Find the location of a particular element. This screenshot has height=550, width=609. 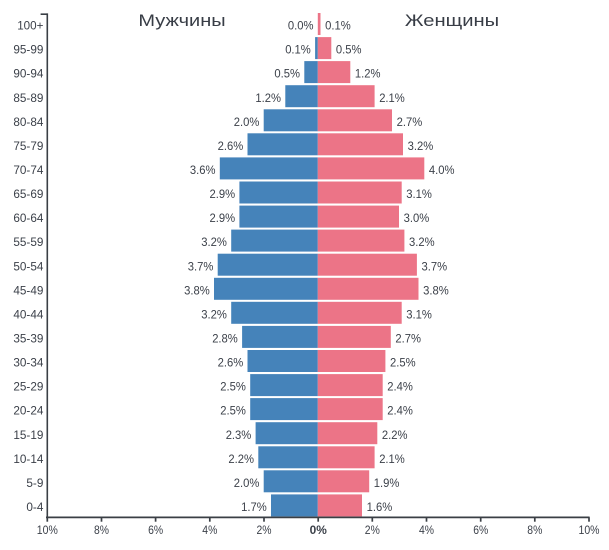

svg-text: 3.6% is located at coordinates (203, 170).